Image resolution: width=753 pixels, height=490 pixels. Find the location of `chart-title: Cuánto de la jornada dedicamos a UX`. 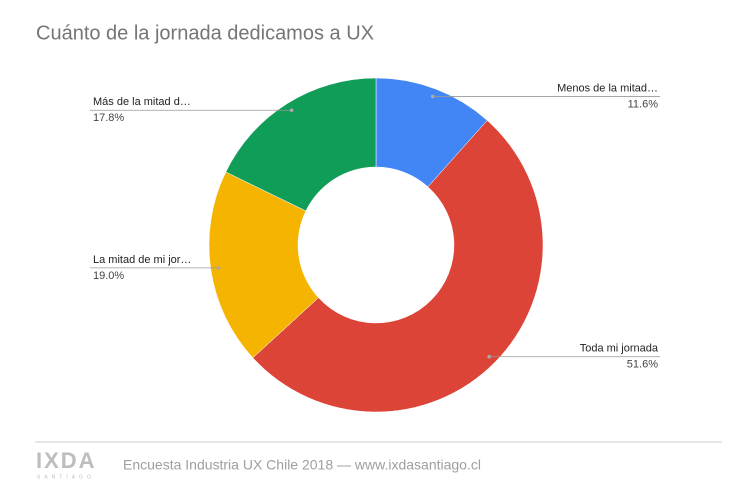

chart-title: Cuánto de la jornada dedicamos a UX is located at coordinates (205, 33).